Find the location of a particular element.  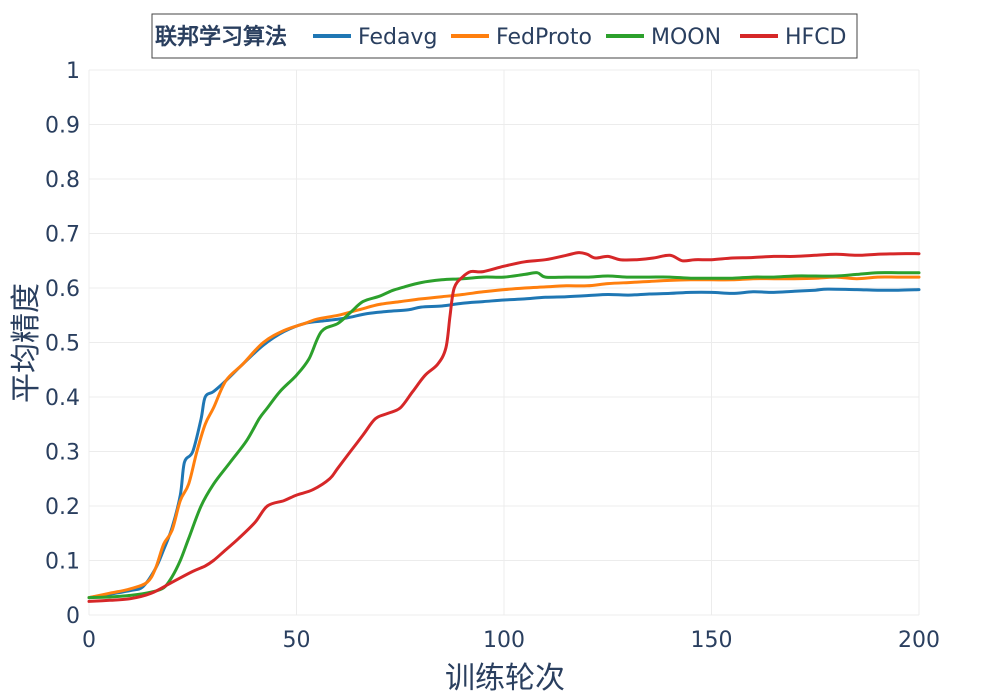

y-tick-label: 0.4 is located at coordinates (62, 398).